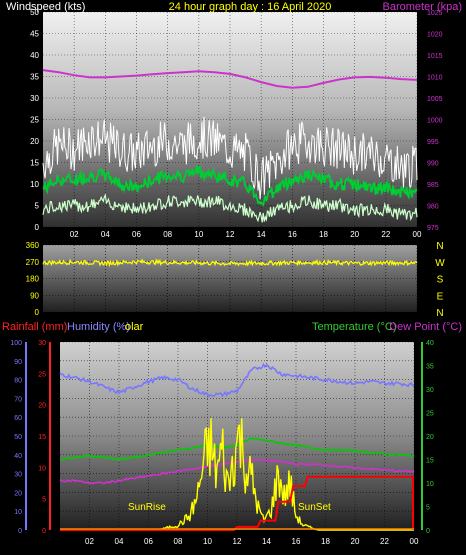  What do you see at coordinates (422, 7) in the screenshot?
I see `barometer-label: Barometer (kpa)` at bounding box center [422, 7].